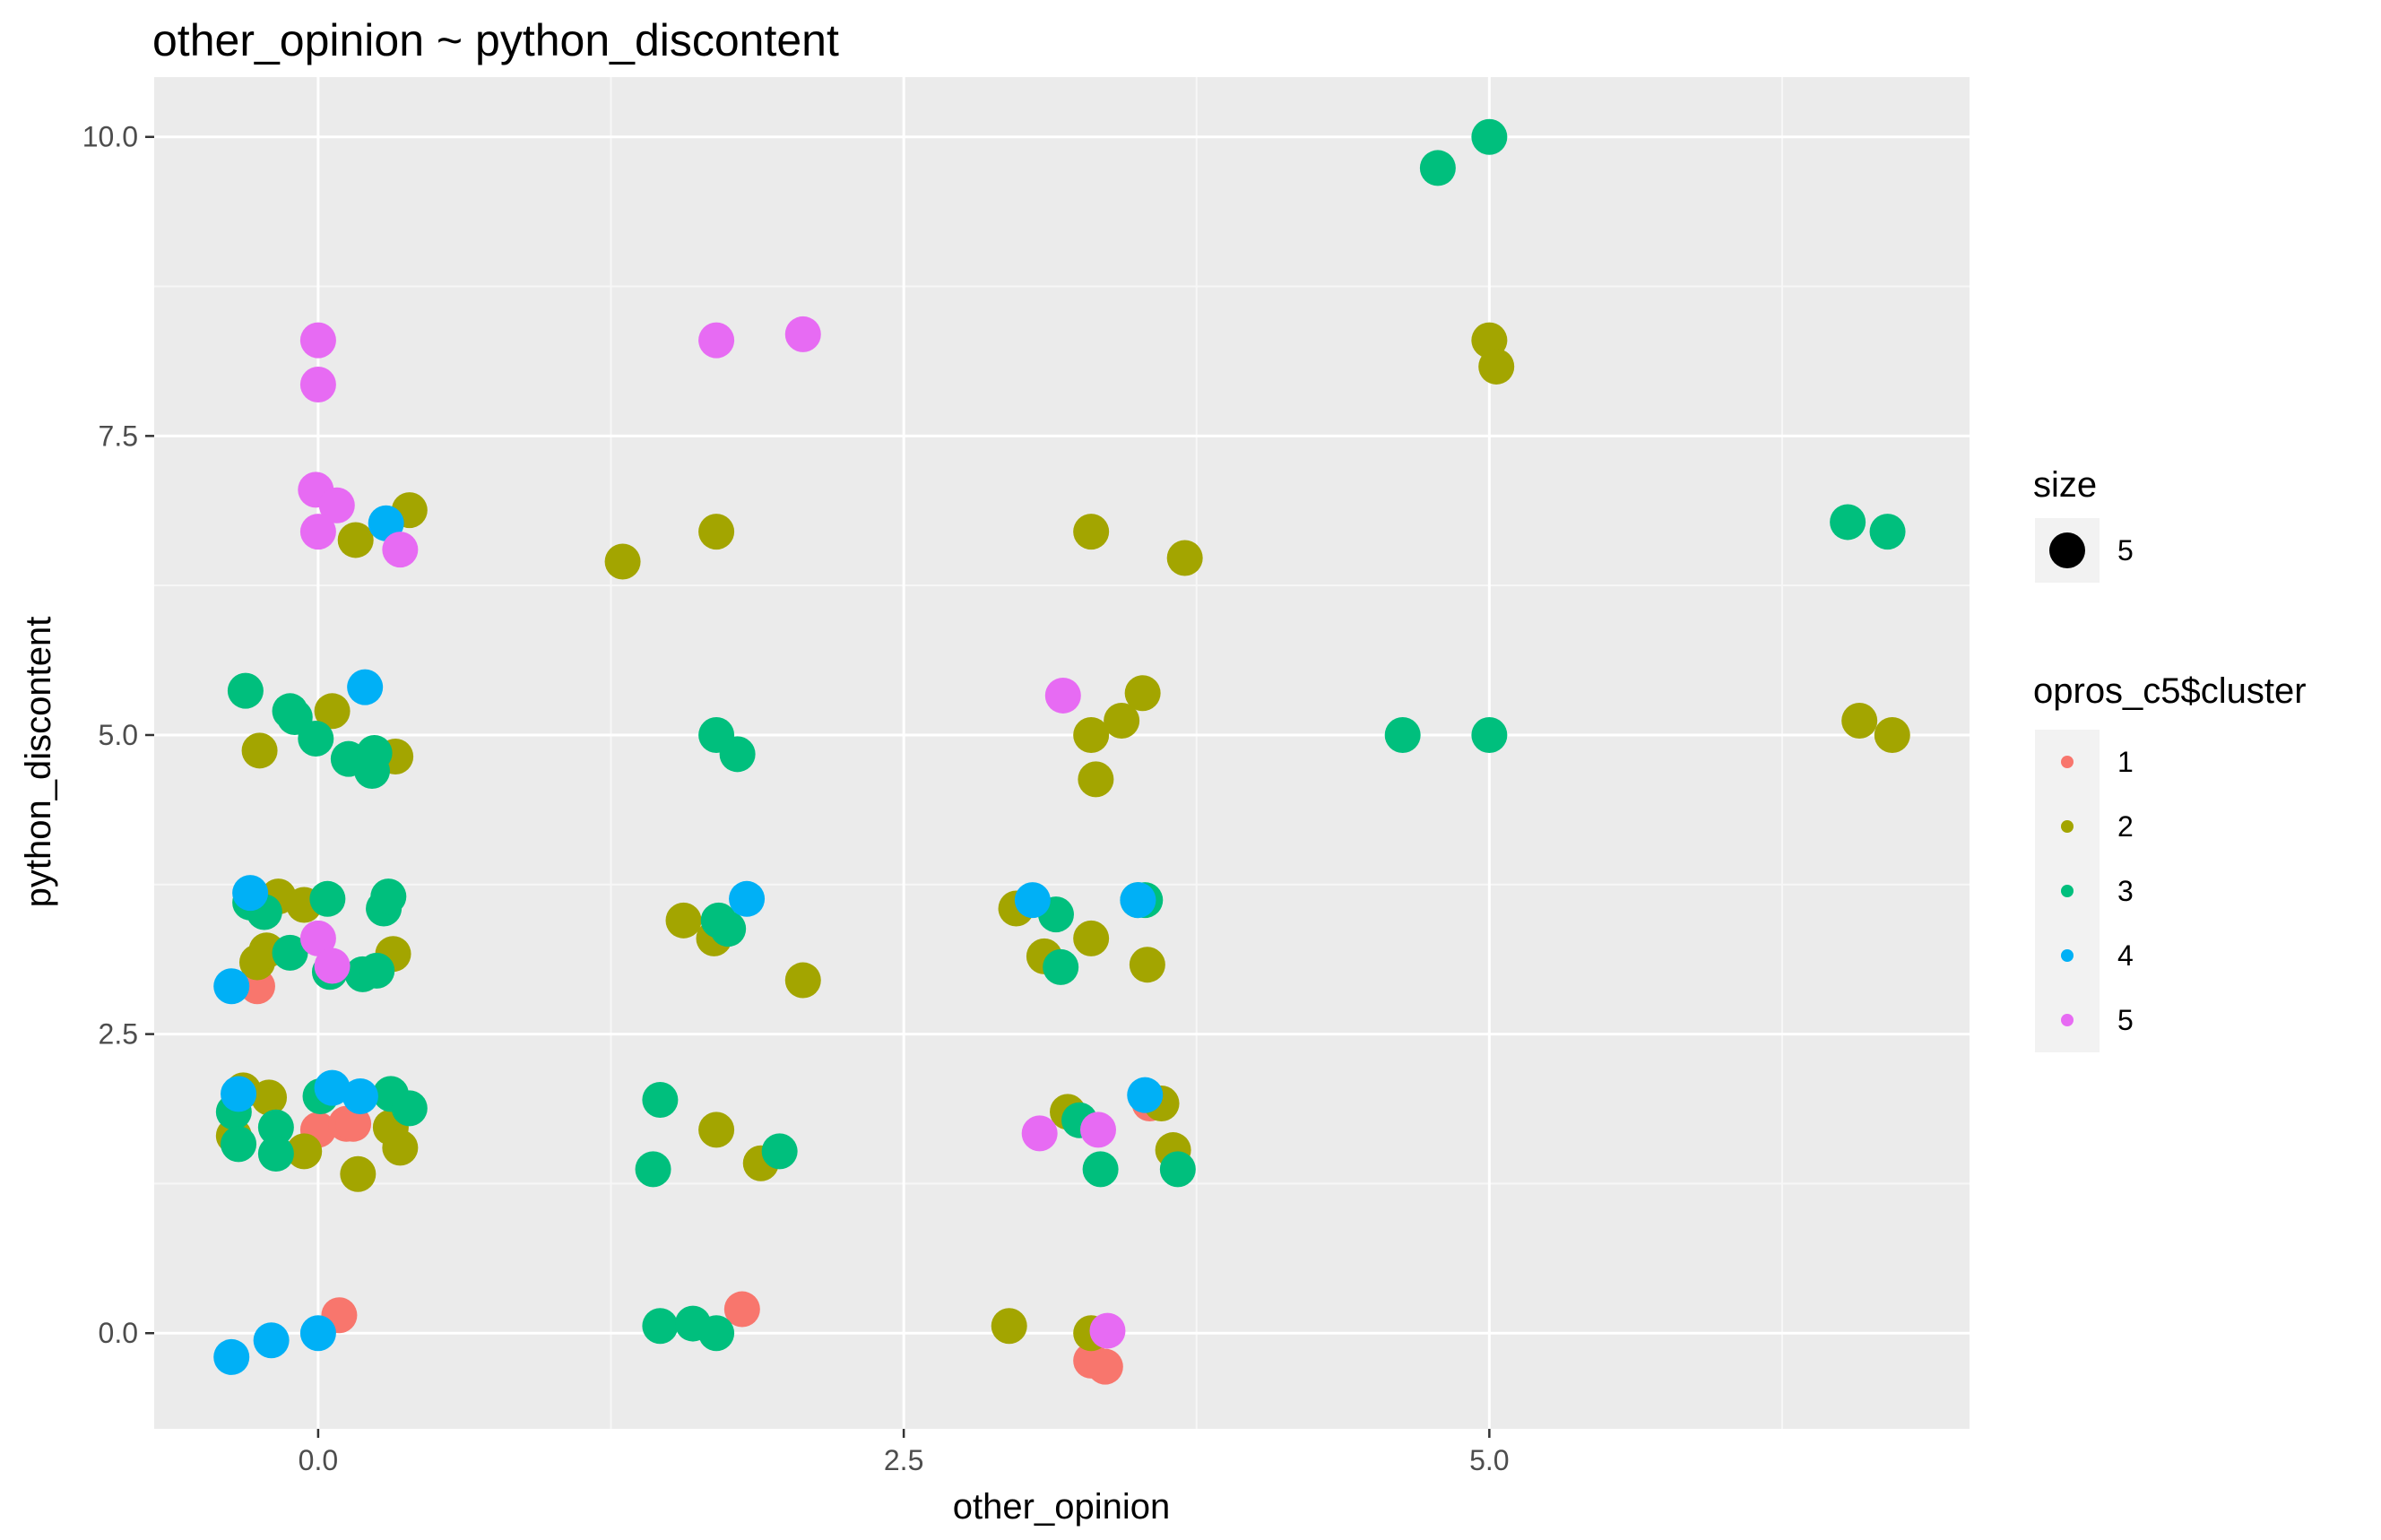 This screenshot has height=1540, width=2381. Describe the element at coordinates (118, 436) in the screenshot. I see `y-tick-label: 7.5` at that location.